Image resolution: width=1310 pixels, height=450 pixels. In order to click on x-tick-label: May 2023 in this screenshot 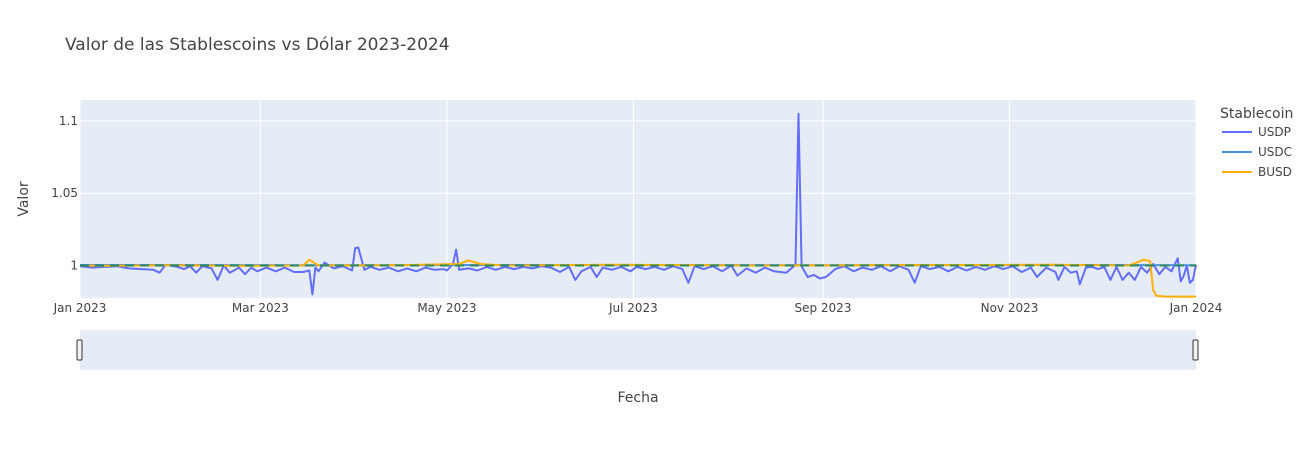, I will do `click(446, 308)`.